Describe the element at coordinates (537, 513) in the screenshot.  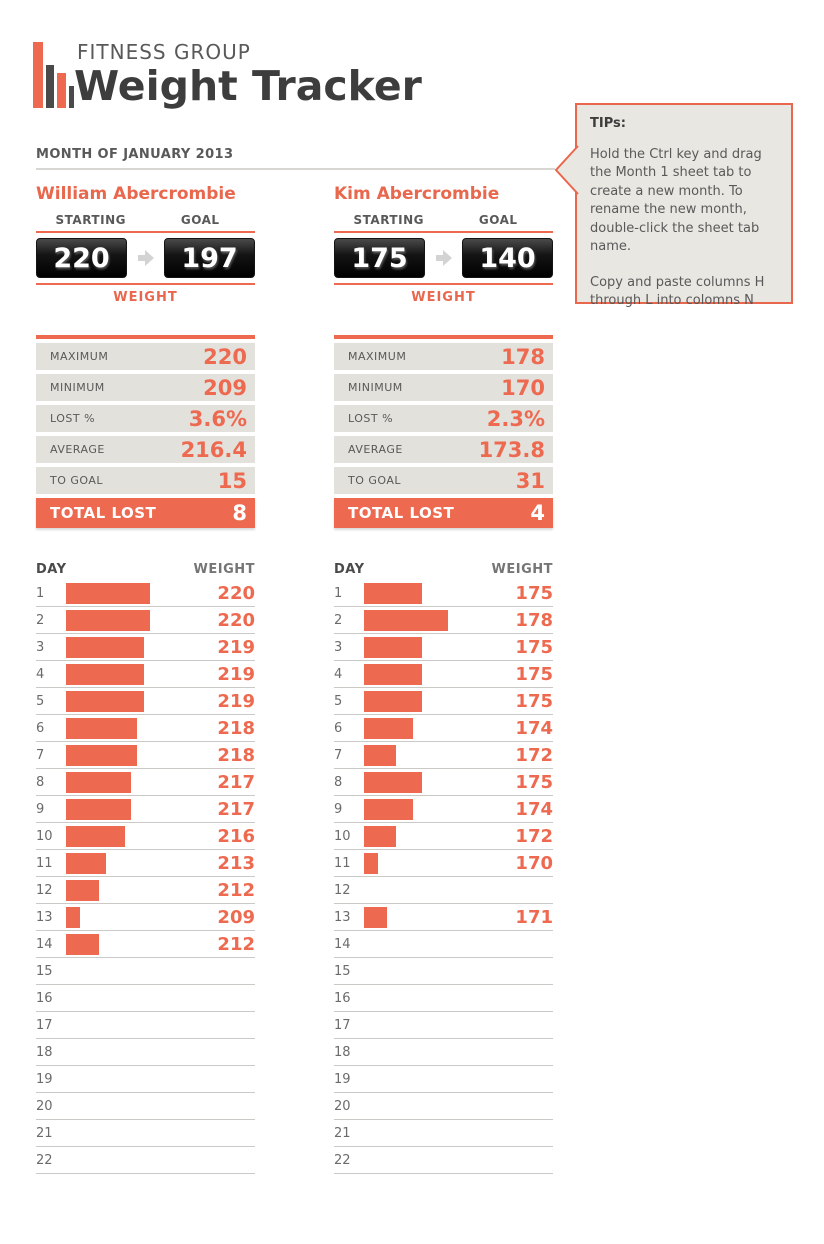
I see `total-lost-value: 4` at that location.